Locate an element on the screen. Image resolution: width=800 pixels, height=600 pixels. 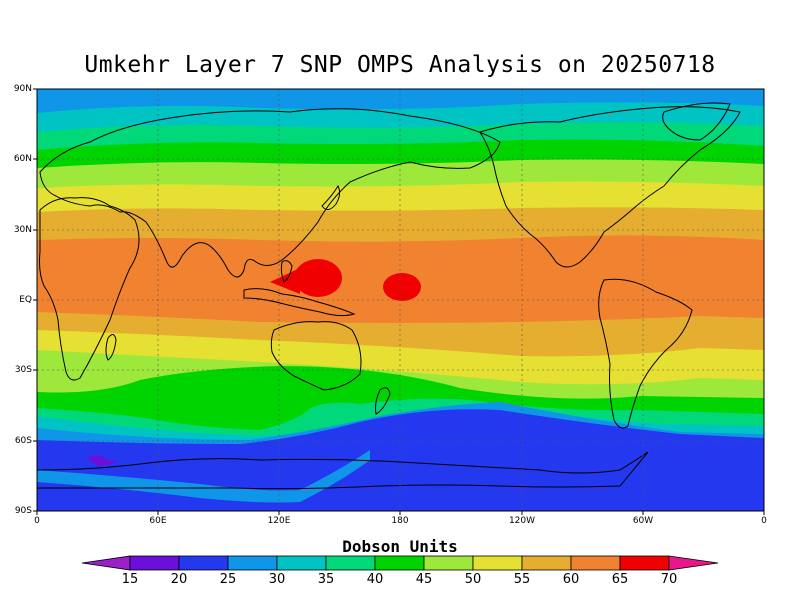
lon-label-0-west: 0 is located at coordinates (37, 521).